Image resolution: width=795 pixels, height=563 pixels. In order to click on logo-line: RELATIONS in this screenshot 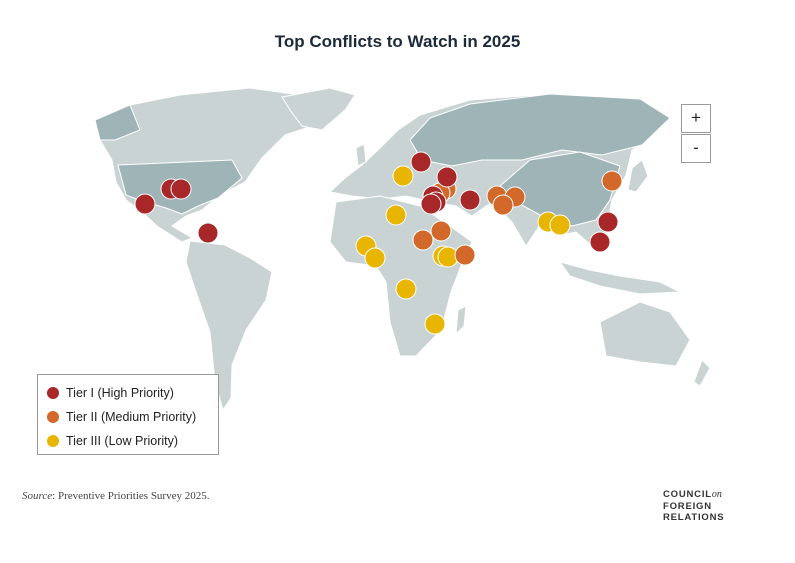, I will do `click(694, 517)`.